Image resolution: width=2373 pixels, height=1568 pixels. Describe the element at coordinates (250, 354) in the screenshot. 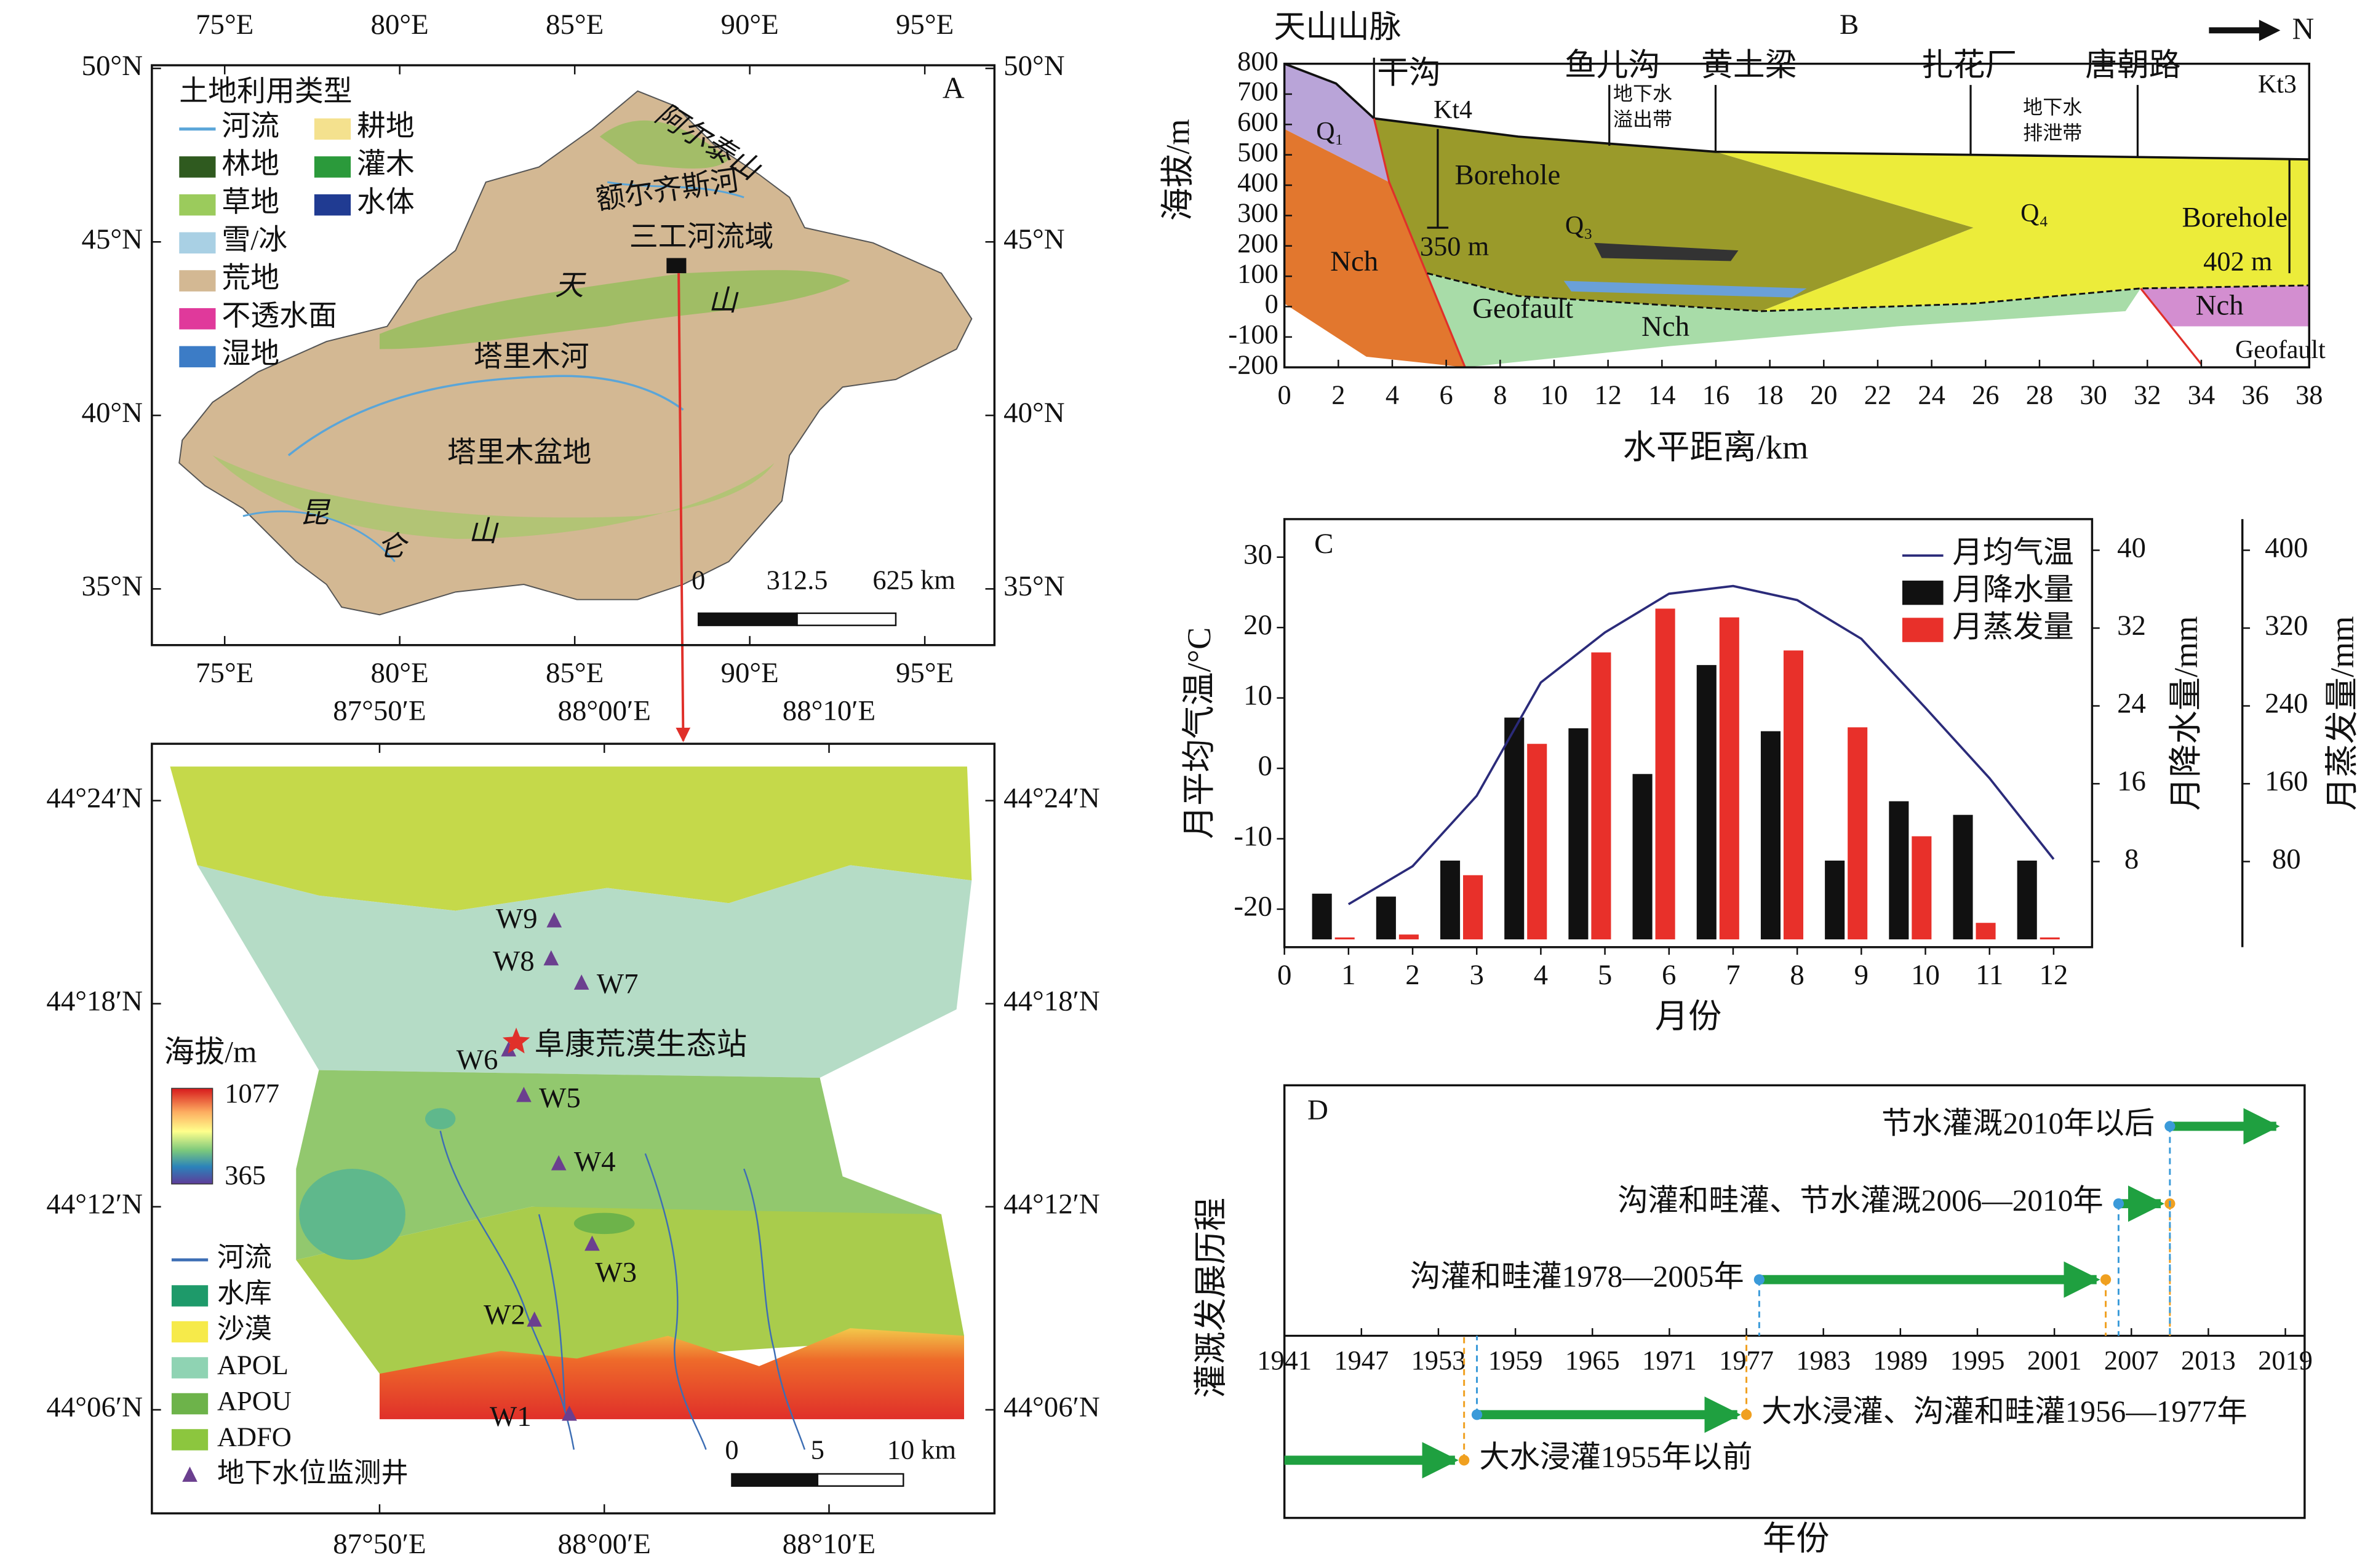

I see `legend-label: 湿地` at that location.